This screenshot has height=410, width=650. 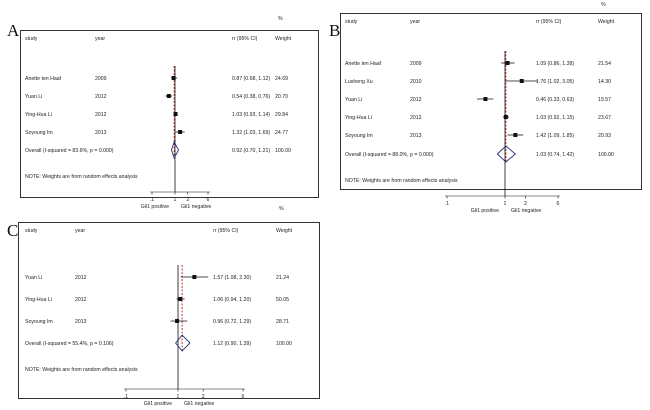 What do you see at coordinates (604, 100) in the screenshot?
I see `study-weight: 19.57` at bounding box center [604, 100].